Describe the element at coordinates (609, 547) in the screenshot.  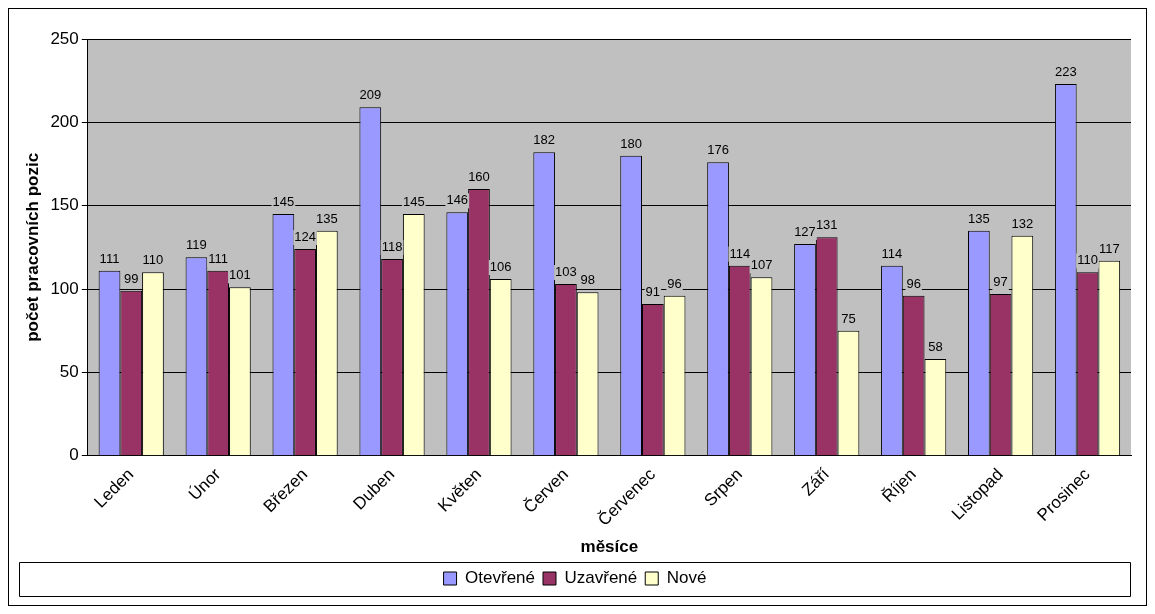
I see `x-axis-title: měsíce` at that location.